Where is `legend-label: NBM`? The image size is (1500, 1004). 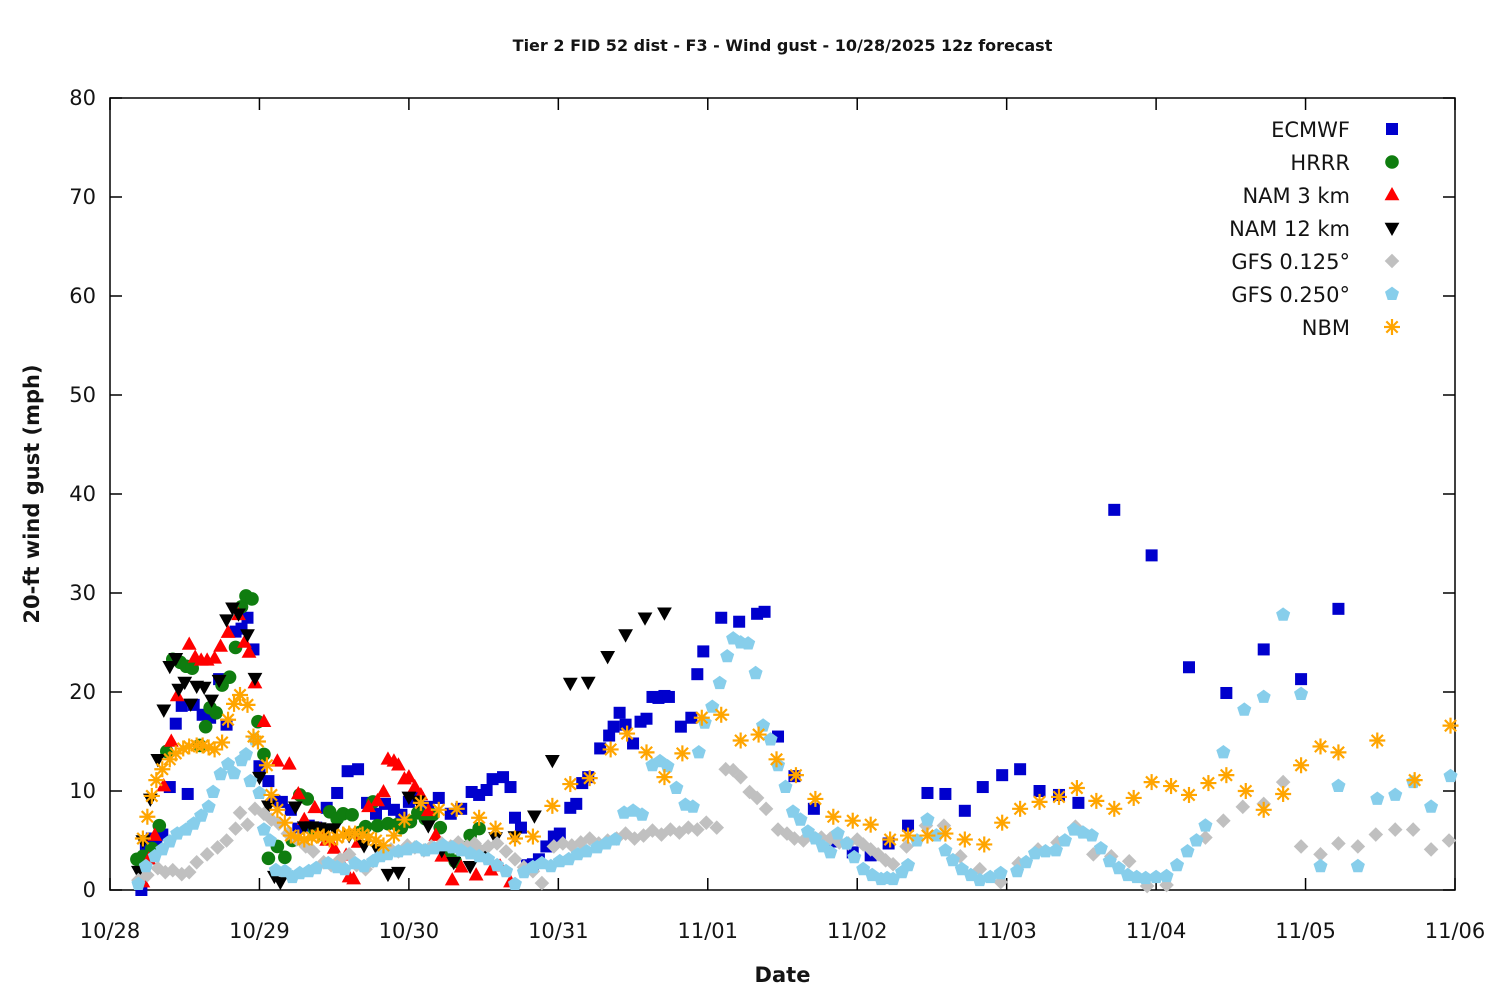
legend-label: NBM is located at coordinates (1326, 328).